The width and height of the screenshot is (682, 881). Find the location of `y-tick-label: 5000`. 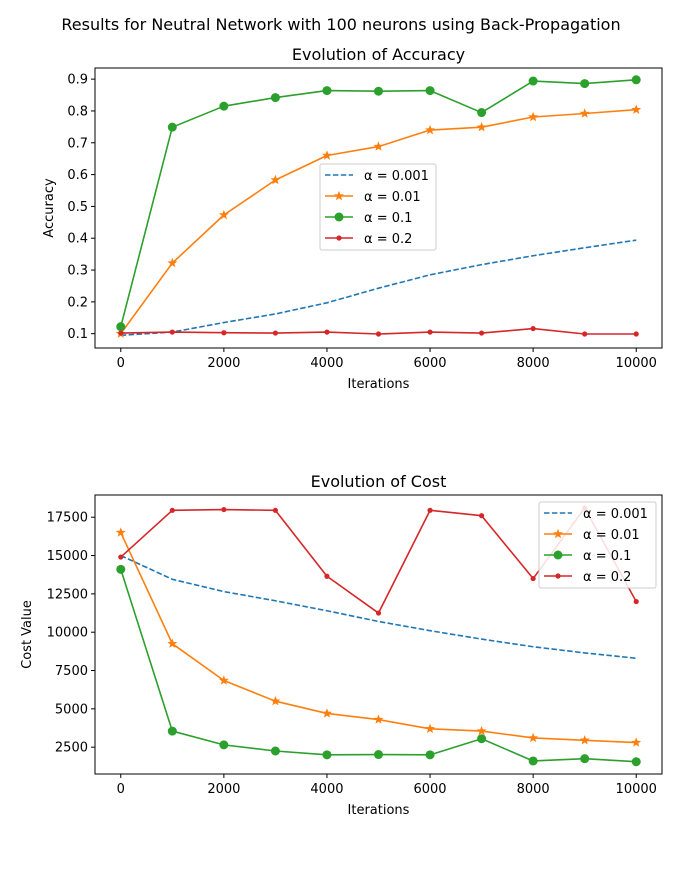

y-tick-label: 5000 is located at coordinates (71, 709).